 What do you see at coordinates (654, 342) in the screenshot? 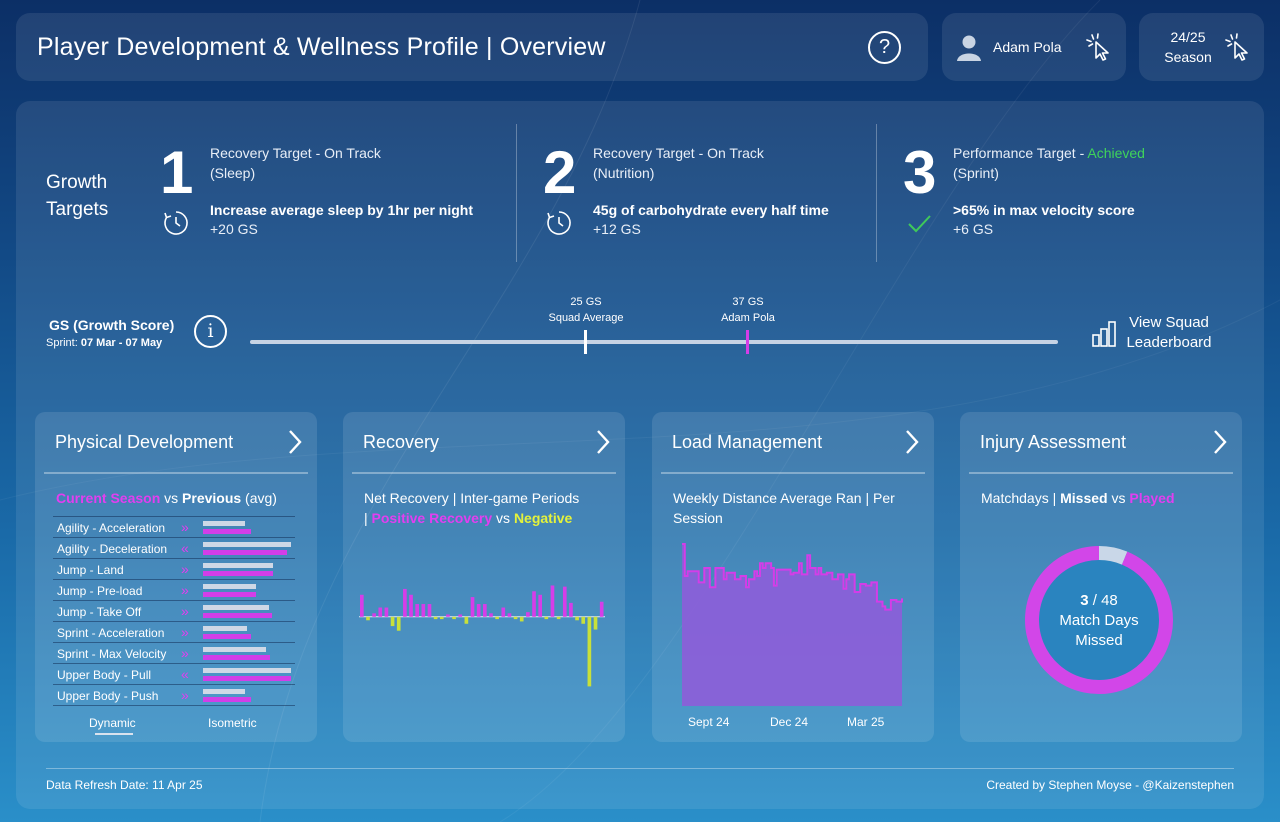
I see `gs-track` at bounding box center [654, 342].